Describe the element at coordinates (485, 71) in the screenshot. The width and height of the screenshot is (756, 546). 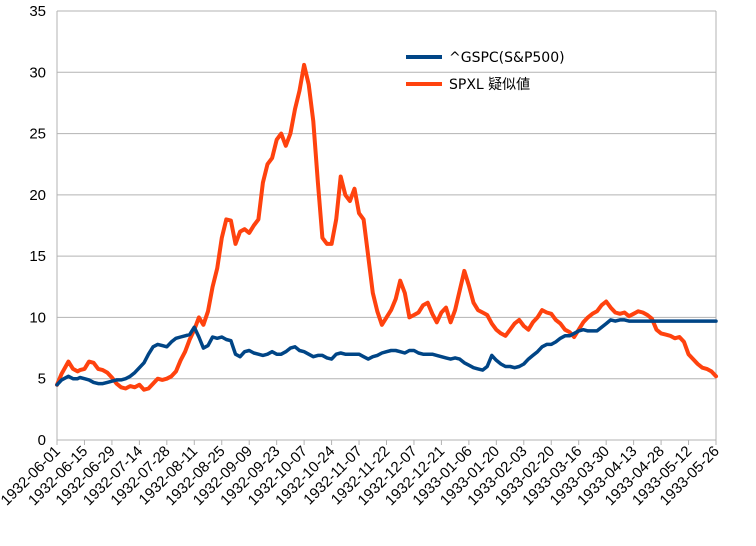
I see `legend: ^GSPC(S&P500) SPXL 疑似値` at that location.